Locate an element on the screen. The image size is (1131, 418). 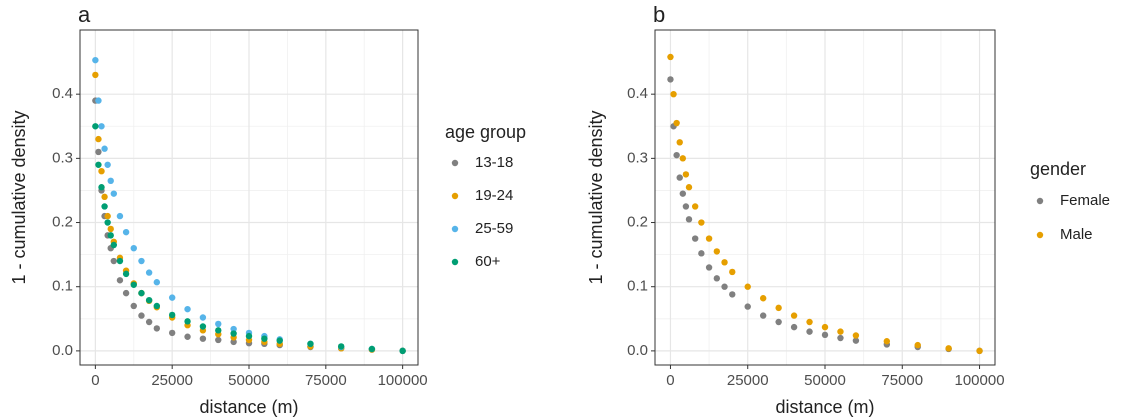
legend-label: Female is located at coordinates (1085, 200).